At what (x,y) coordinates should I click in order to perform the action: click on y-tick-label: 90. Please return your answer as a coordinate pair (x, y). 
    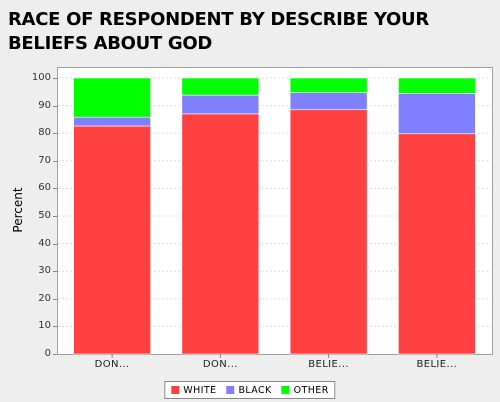
    Looking at the image, I should click on (44, 105).